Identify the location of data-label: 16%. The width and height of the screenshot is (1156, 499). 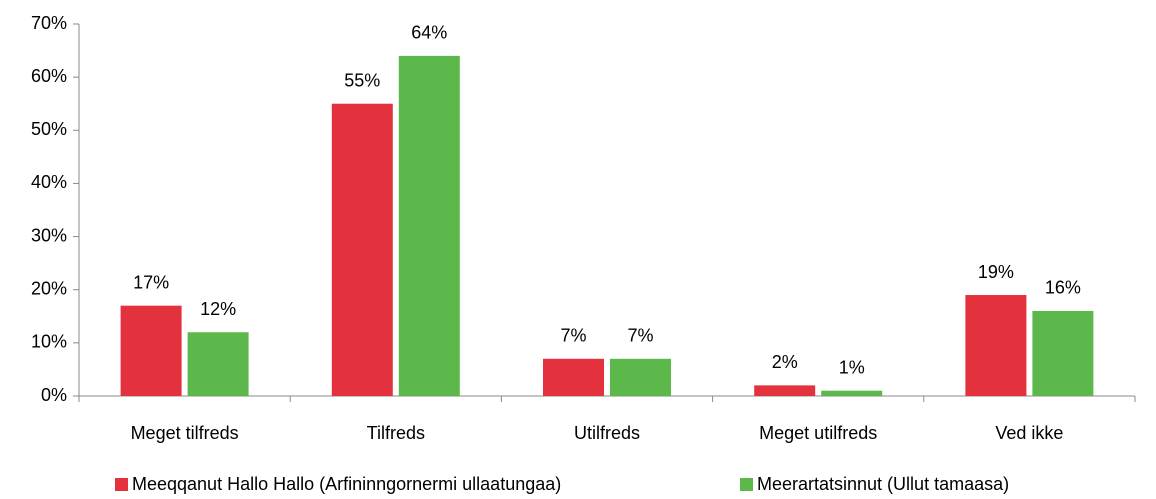
(1063, 288).